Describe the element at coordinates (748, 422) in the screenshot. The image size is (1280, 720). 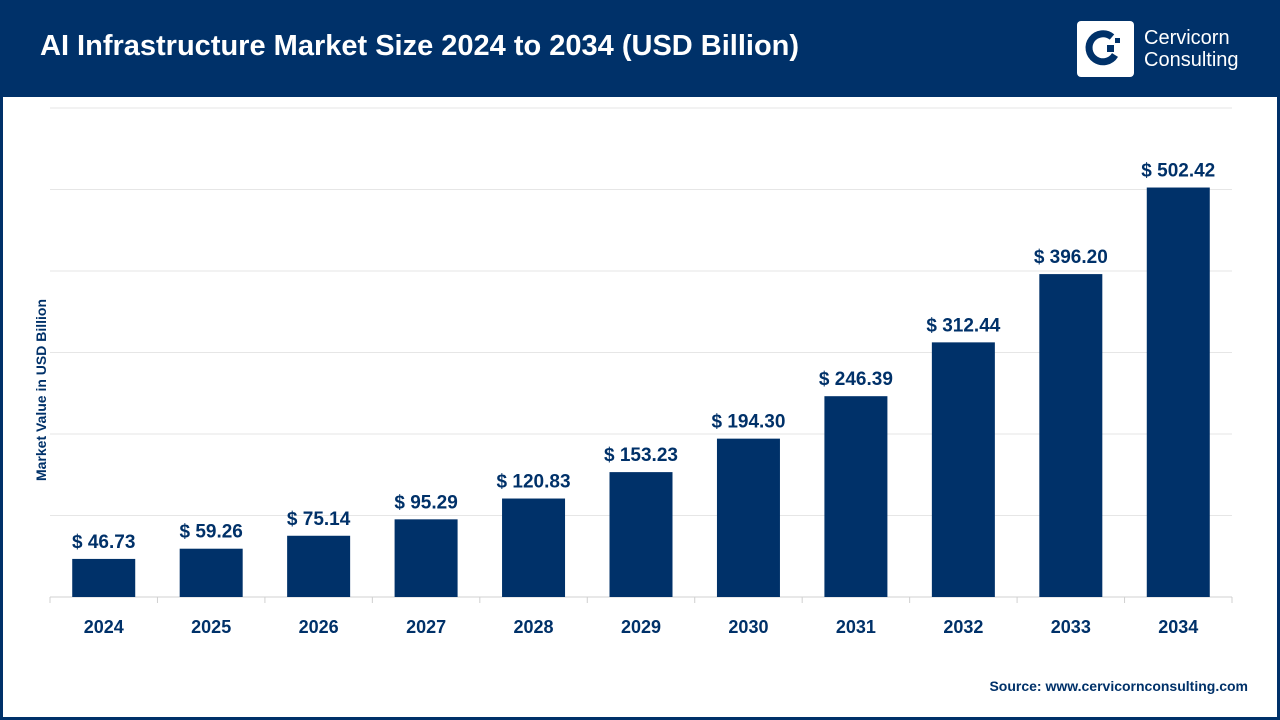
I see `data-label: $ 194.30` at that location.